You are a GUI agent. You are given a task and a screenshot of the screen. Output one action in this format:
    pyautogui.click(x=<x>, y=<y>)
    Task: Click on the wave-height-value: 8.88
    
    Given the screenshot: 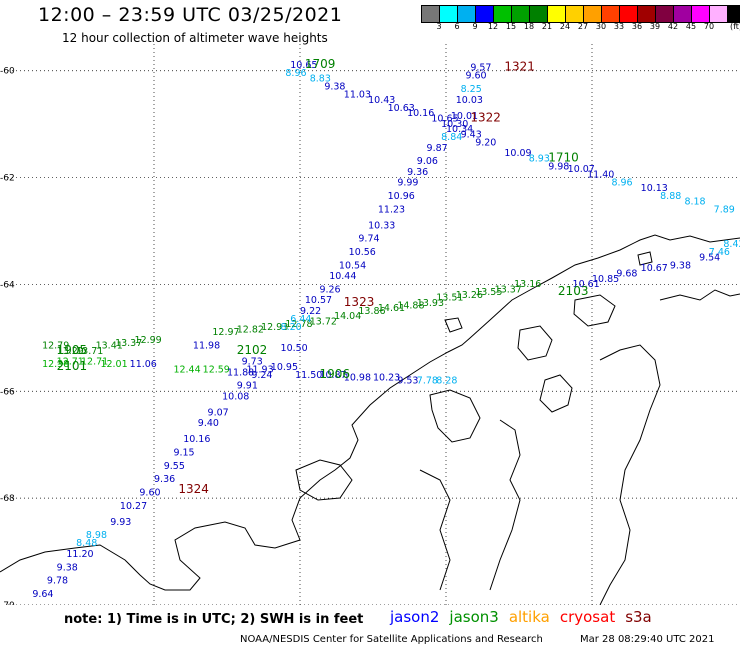 What is the action you would take?
    pyautogui.click(x=670, y=196)
    